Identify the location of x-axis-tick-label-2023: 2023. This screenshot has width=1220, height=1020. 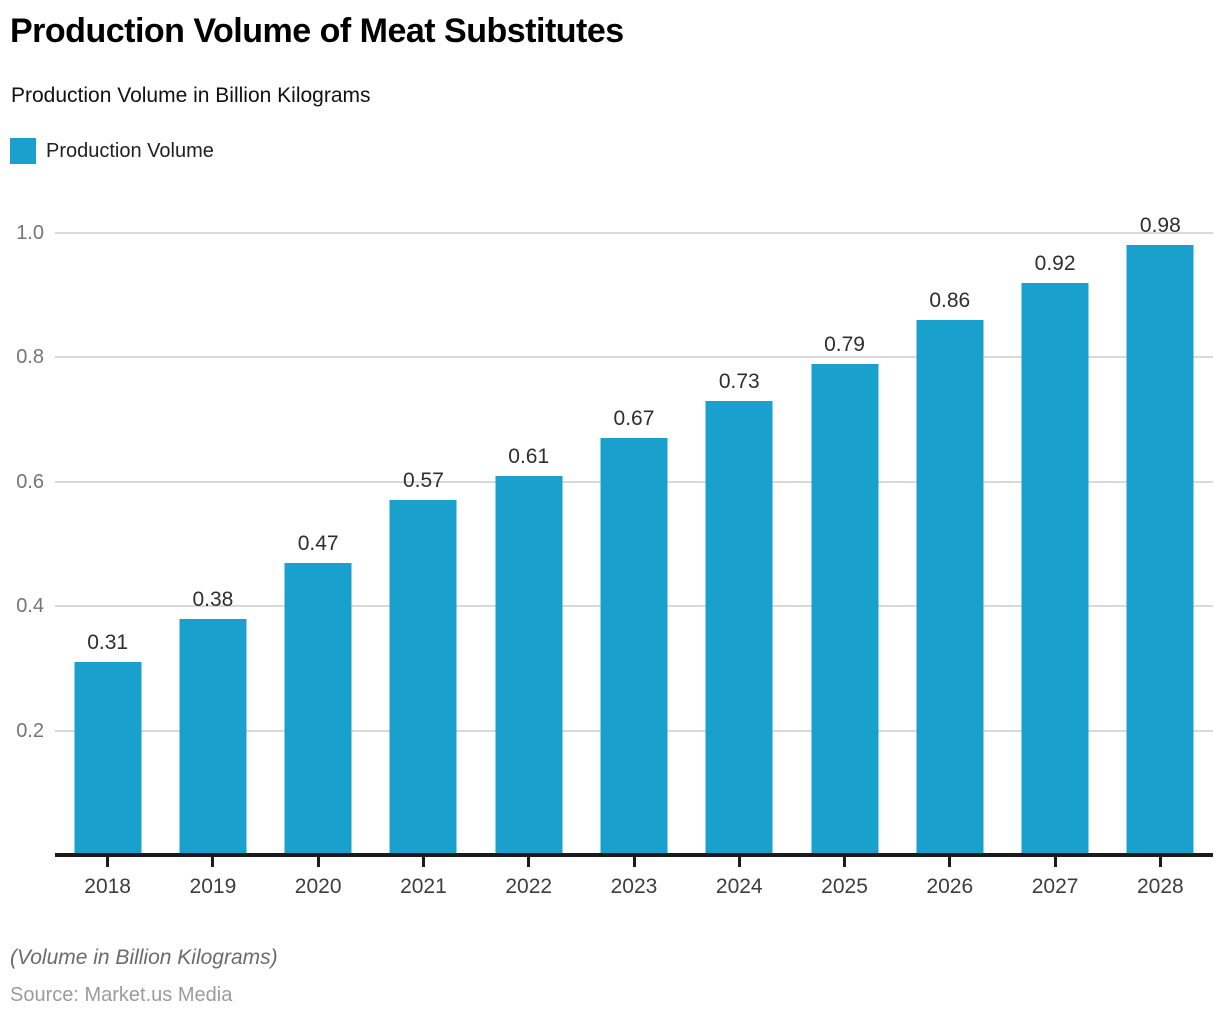
(634, 886).